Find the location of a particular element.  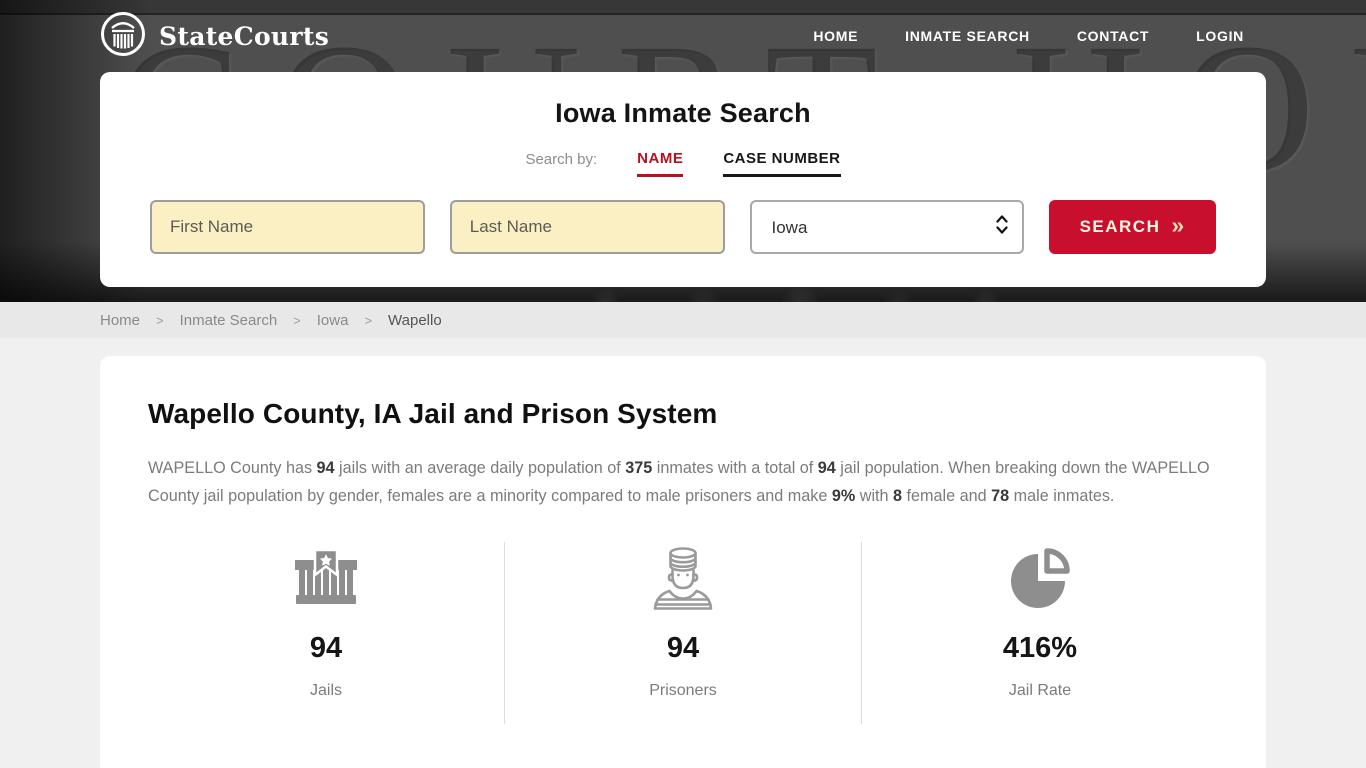

stat-label: Jails is located at coordinates (325, 690).